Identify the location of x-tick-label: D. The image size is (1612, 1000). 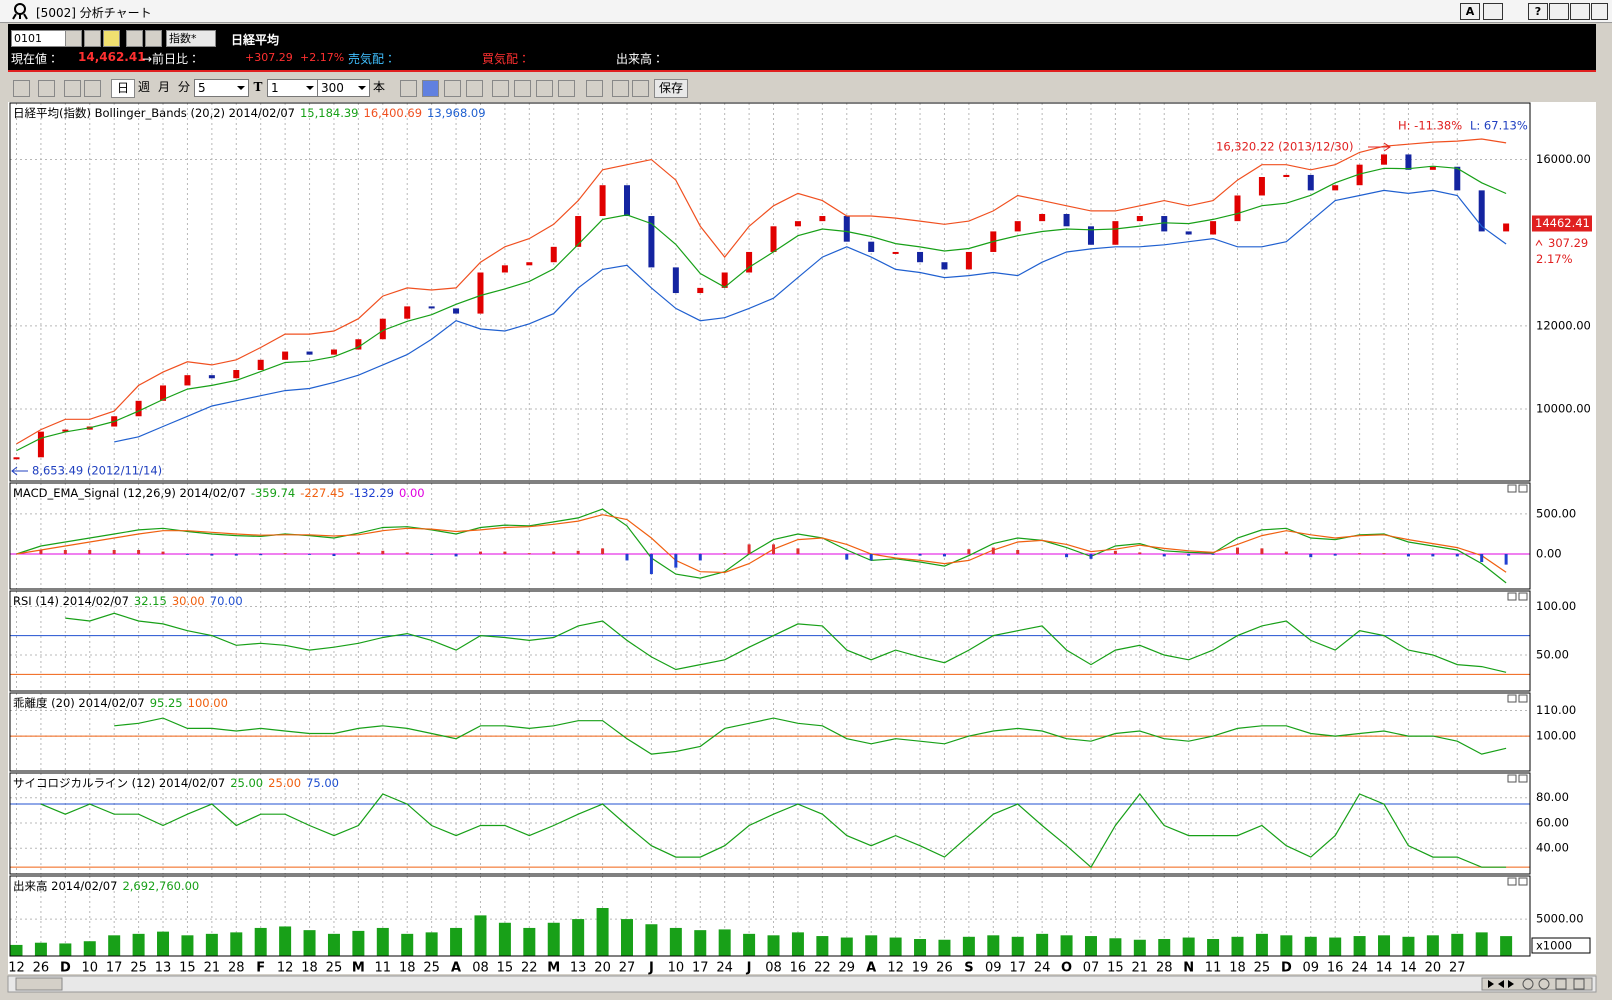
(65, 968).